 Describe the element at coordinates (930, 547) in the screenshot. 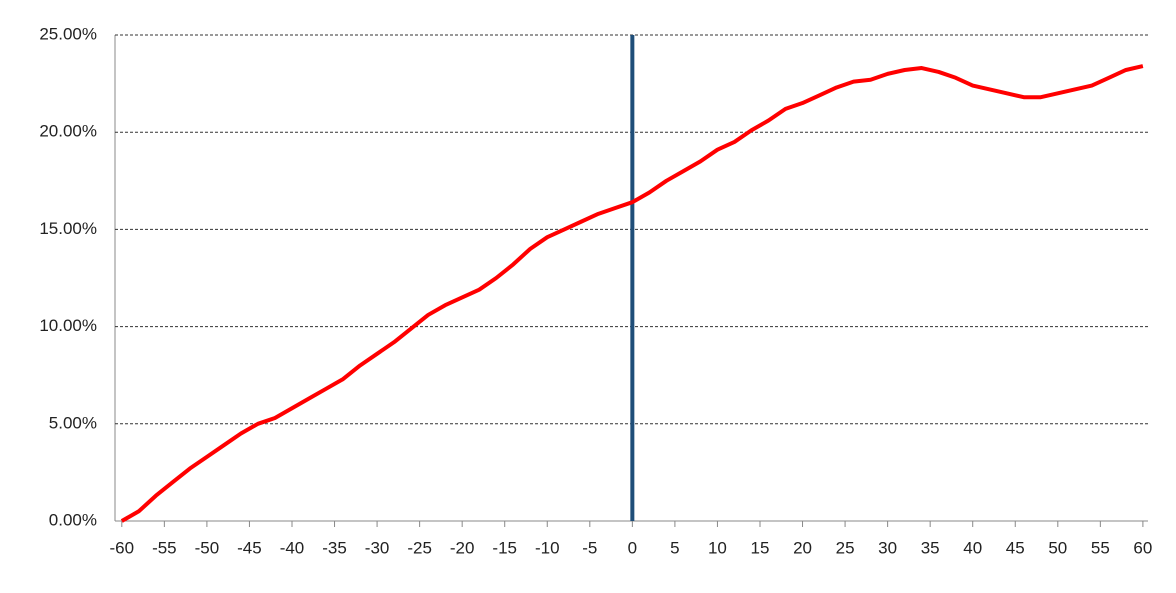

I see `x-tick-label: 35` at that location.